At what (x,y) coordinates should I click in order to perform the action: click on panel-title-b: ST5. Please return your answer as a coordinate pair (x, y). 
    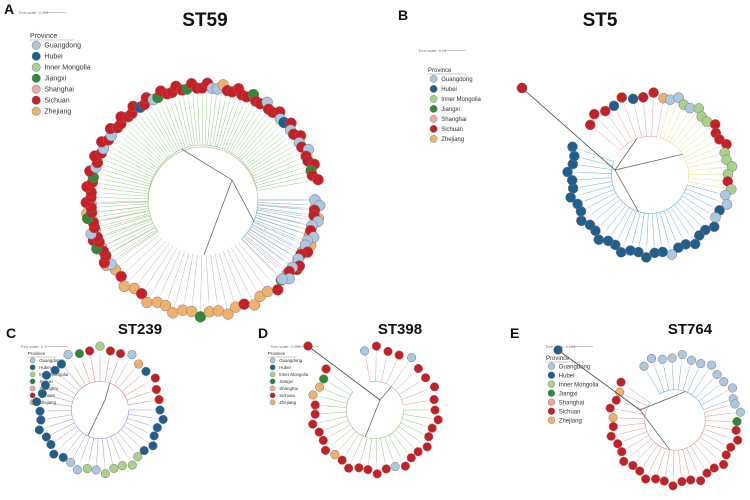
    Looking at the image, I should click on (600, 20).